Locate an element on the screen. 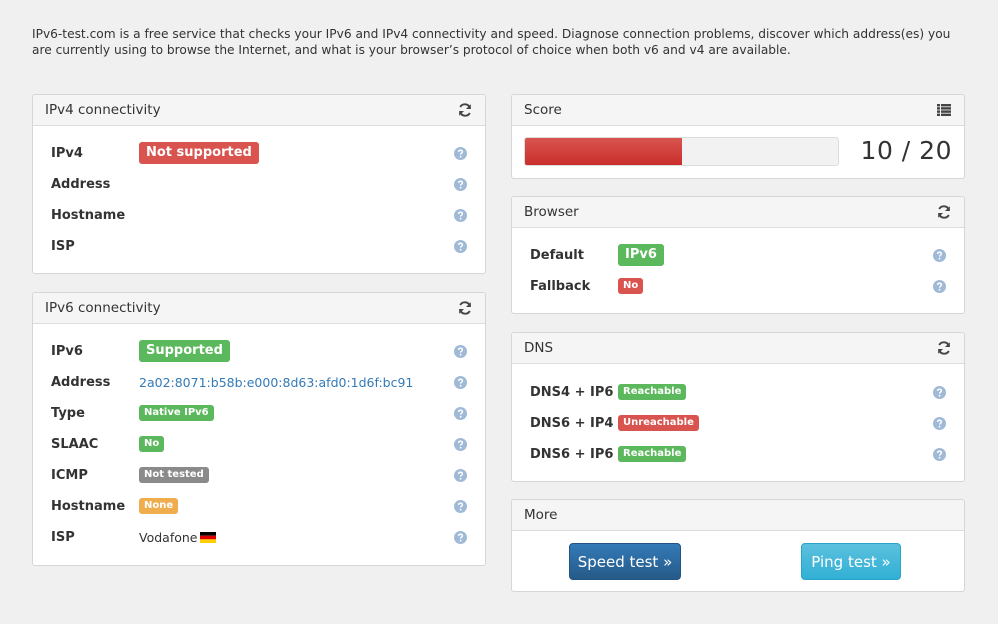  browser-panel: Browser Default IPv6 Fallback No is located at coordinates (738, 255).